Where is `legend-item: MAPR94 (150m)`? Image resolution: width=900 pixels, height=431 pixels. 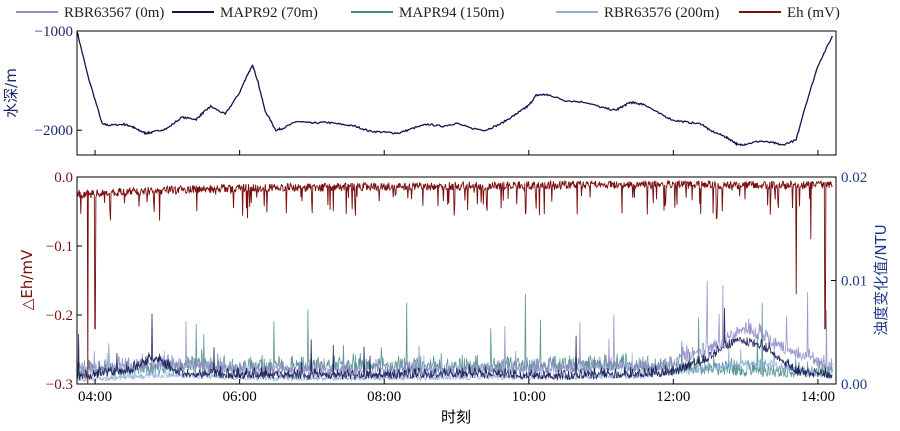 legend-item: MAPR94 (150m) is located at coordinates (427, 13).